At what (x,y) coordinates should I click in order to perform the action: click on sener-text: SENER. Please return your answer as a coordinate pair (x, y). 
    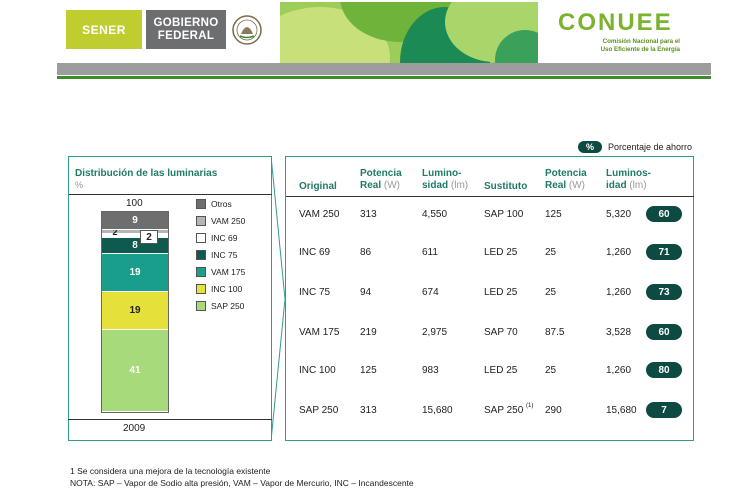
    Looking at the image, I should click on (104, 29).